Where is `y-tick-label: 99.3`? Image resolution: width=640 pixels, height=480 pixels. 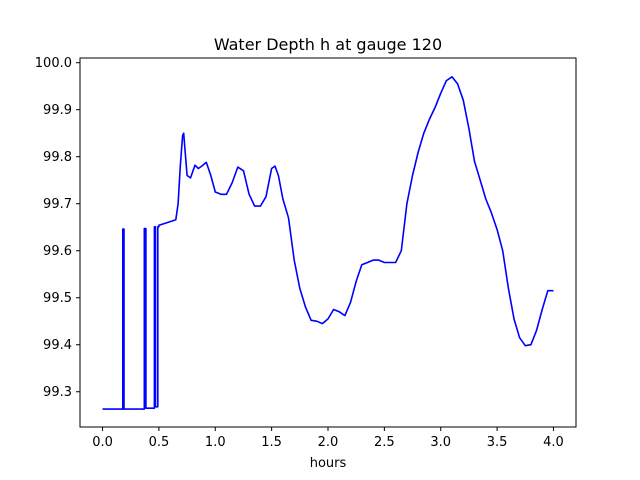
y-tick-label: 99.3 is located at coordinates (57, 392).